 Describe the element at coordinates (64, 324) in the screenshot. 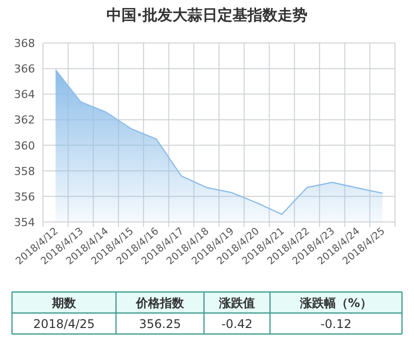

I see `text: 2018/4/25` at that location.